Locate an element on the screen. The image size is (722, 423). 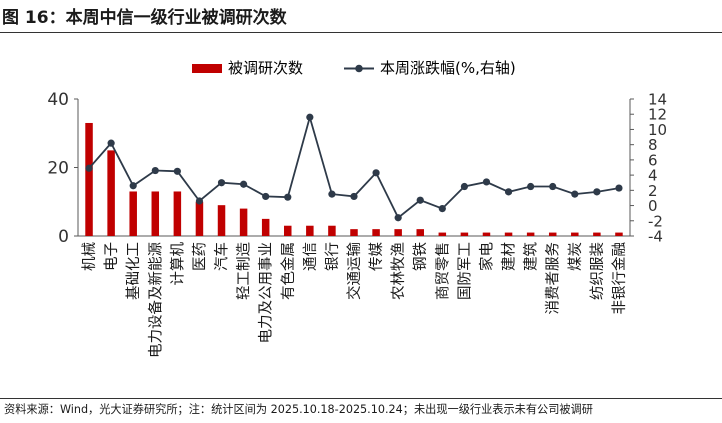
category-label: 机械 is located at coordinates (89, 256).